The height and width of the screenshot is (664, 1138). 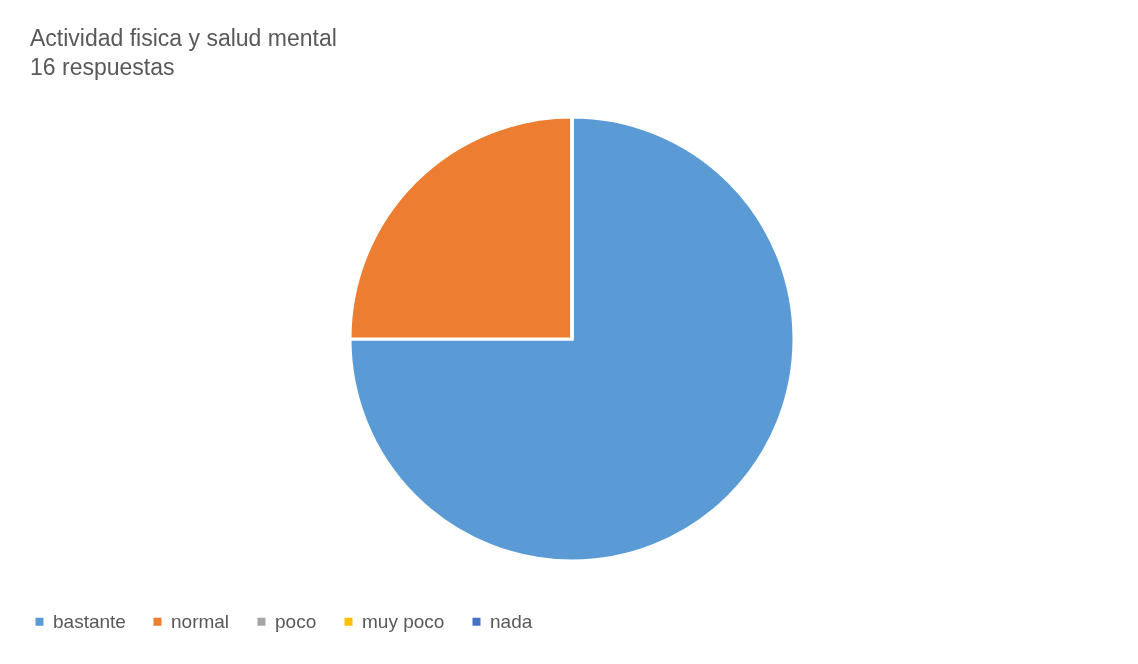 I want to click on legend-label: normal, so click(x=200, y=621).